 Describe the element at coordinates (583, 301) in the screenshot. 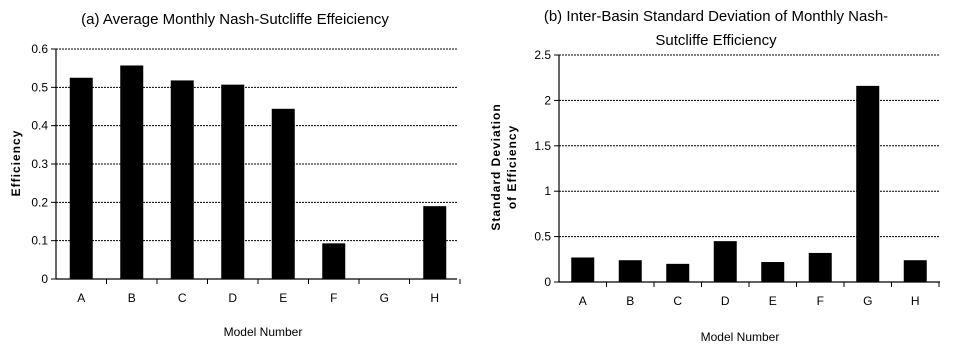

I see `chart-b-x-tick-label: A` at that location.